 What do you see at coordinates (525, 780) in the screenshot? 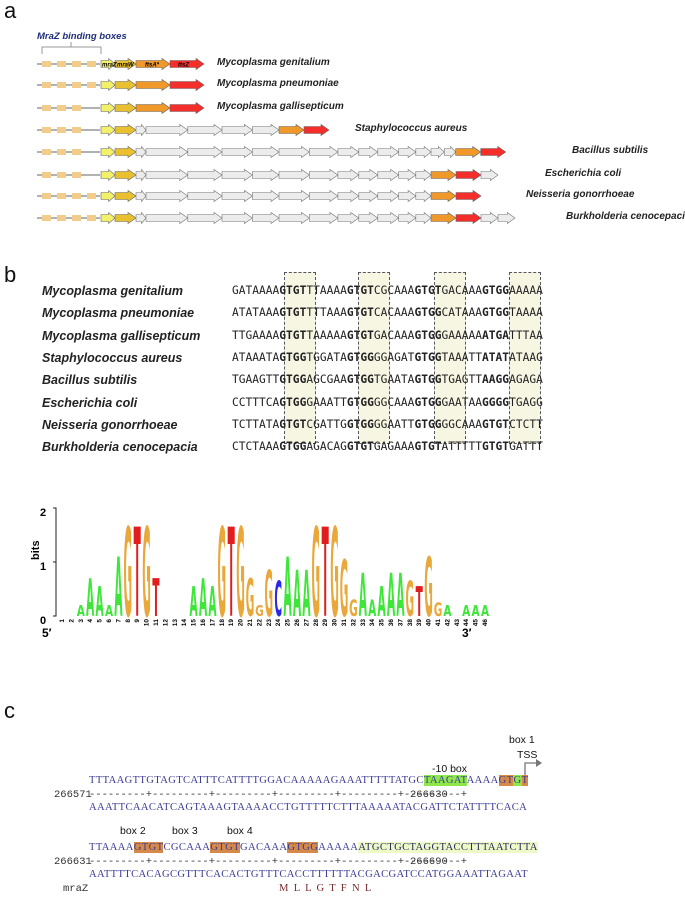
I see `box1-c: T` at bounding box center [525, 780].